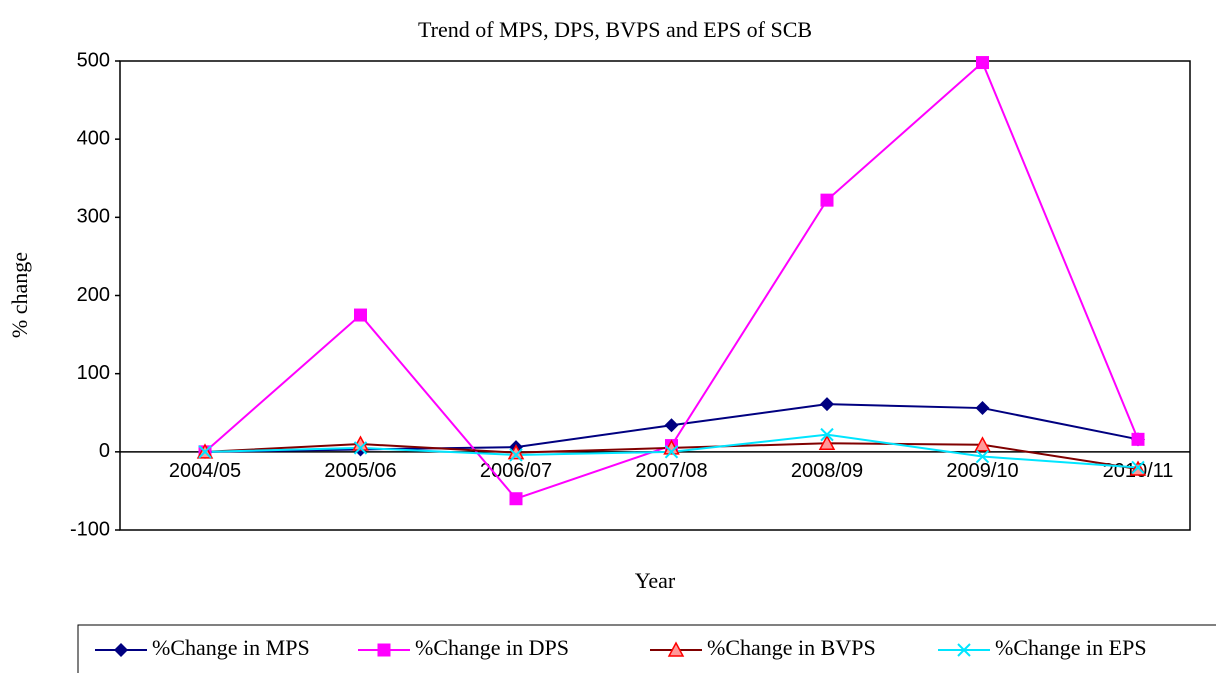  I want to click on x-tick-label: 2008/09, so click(827, 471).